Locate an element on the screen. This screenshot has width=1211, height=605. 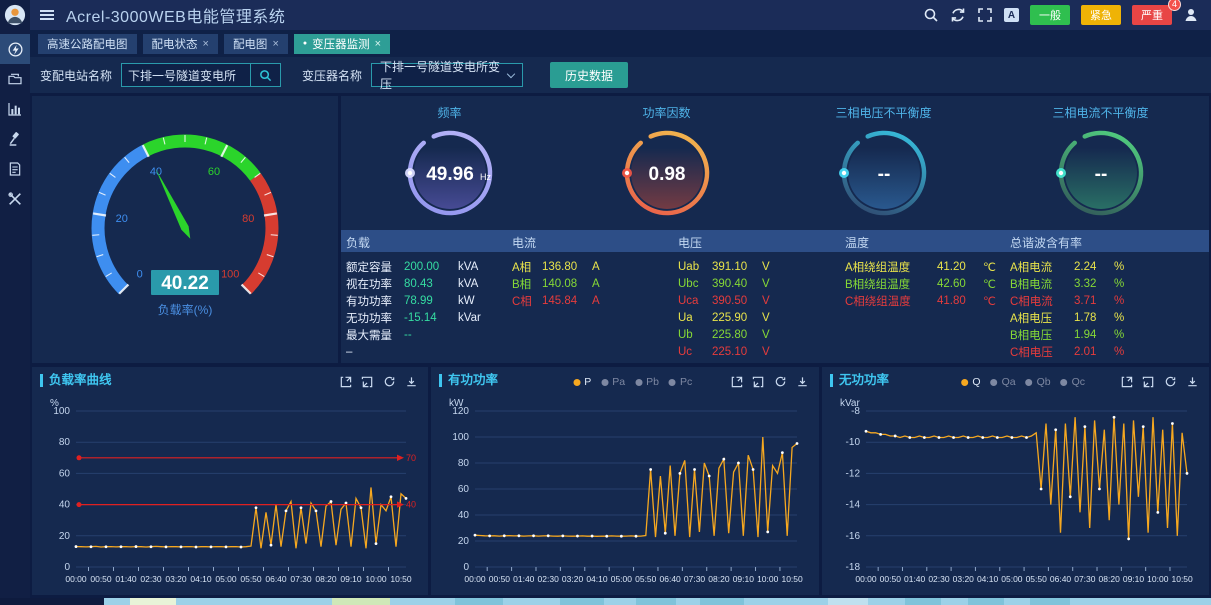
svg-text: 02:30 is located at coordinates (151, 579).